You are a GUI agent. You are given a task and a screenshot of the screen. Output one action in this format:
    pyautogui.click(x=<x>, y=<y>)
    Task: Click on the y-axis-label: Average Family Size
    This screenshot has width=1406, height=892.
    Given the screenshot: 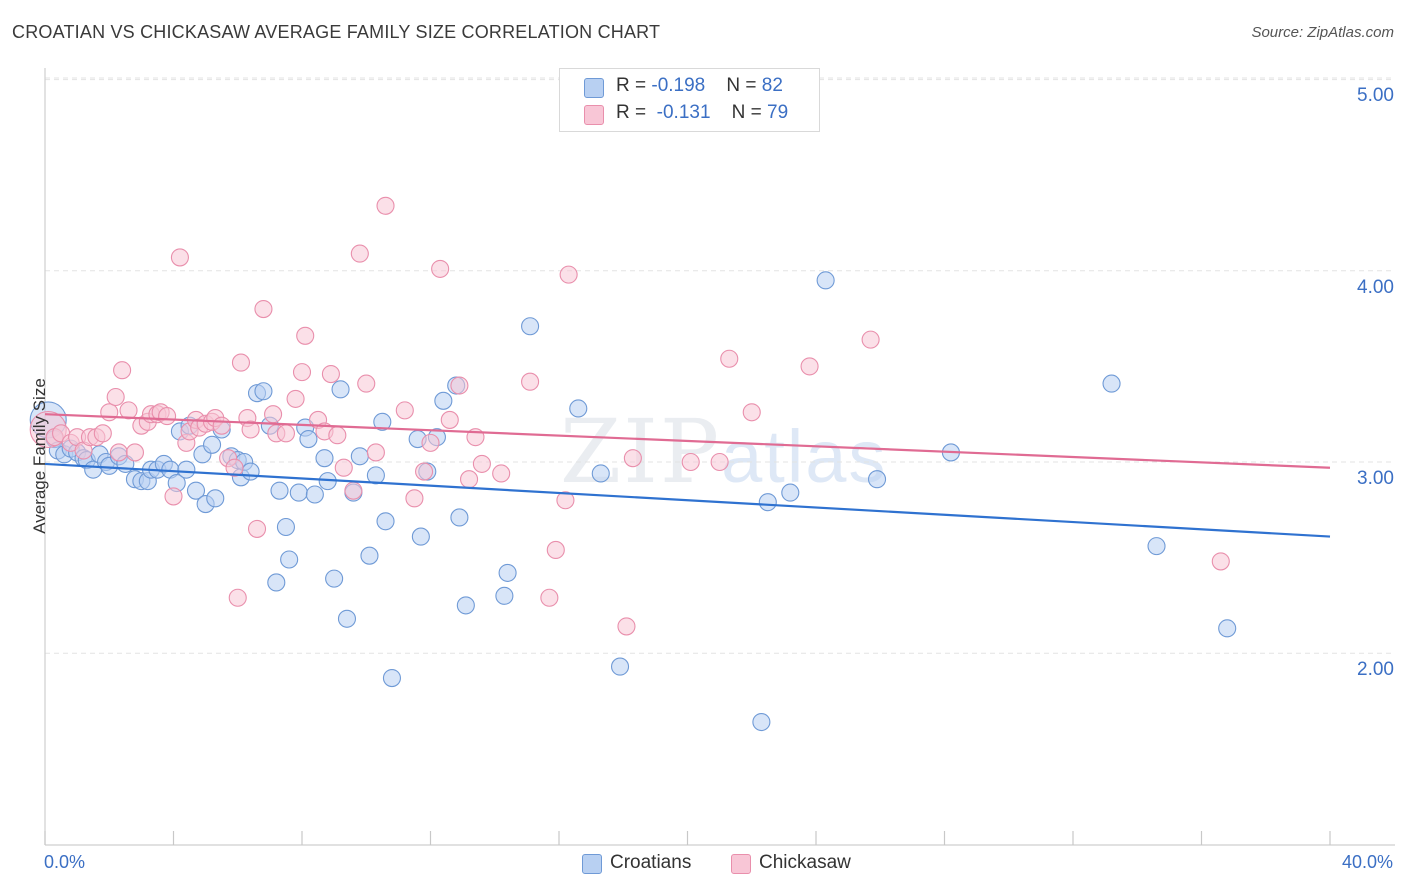 What is the action you would take?
    pyautogui.click(x=39, y=456)
    